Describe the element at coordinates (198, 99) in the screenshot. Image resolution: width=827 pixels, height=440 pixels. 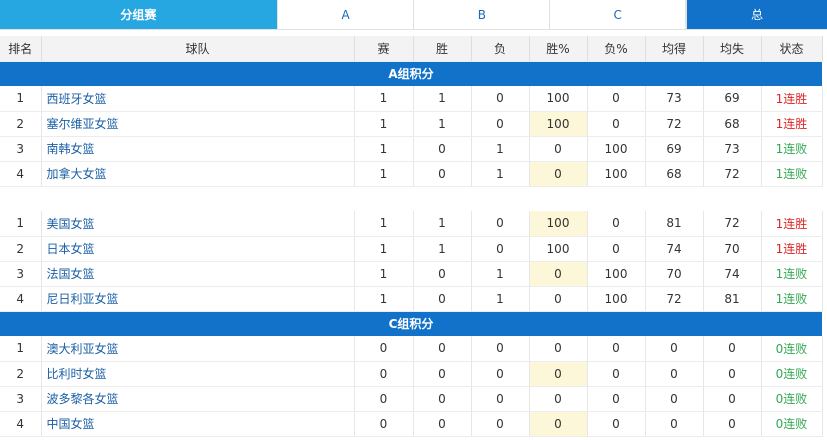
I see `team-link: 西班牙女篮` at that location.